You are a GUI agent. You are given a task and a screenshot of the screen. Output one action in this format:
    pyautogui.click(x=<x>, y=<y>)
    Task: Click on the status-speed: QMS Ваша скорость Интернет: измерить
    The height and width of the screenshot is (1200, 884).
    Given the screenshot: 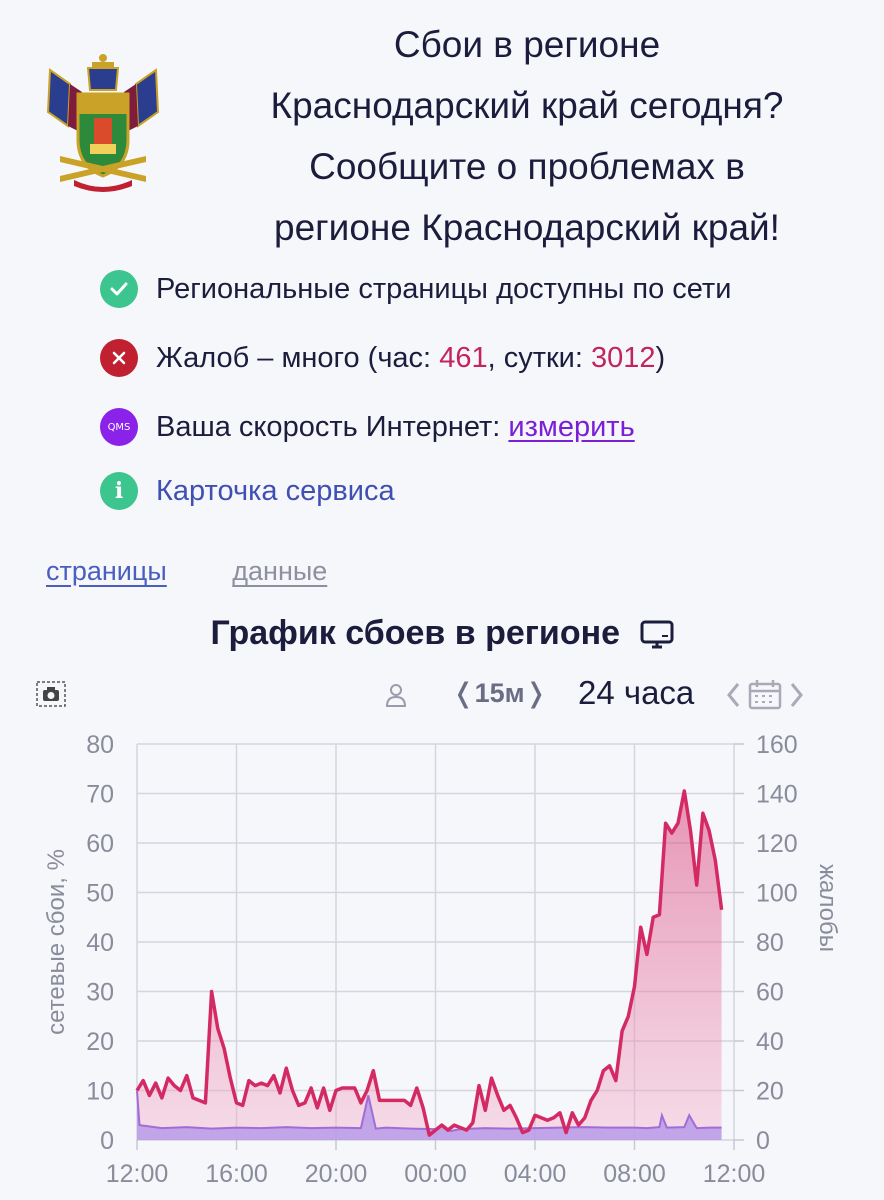 What is the action you would take?
    pyautogui.click(x=367, y=427)
    